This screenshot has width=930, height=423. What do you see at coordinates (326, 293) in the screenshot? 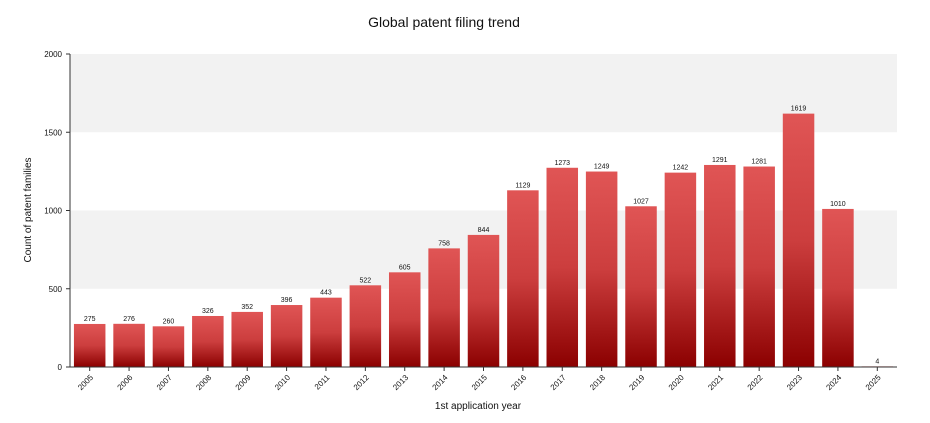
I see `data-label: 443` at bounding box center [326, 293].